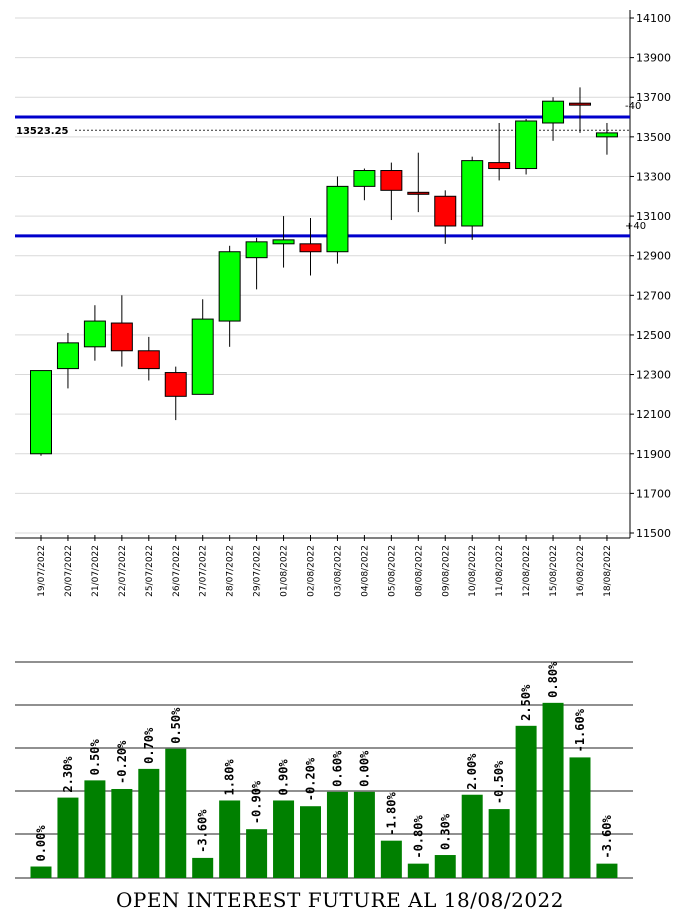 Image resolution: width=679 pixels, height=913 pixels. Describe the element at coordinates (472, 771) in the screenshot. I see `oi-value-label: 2.00%` at that location.